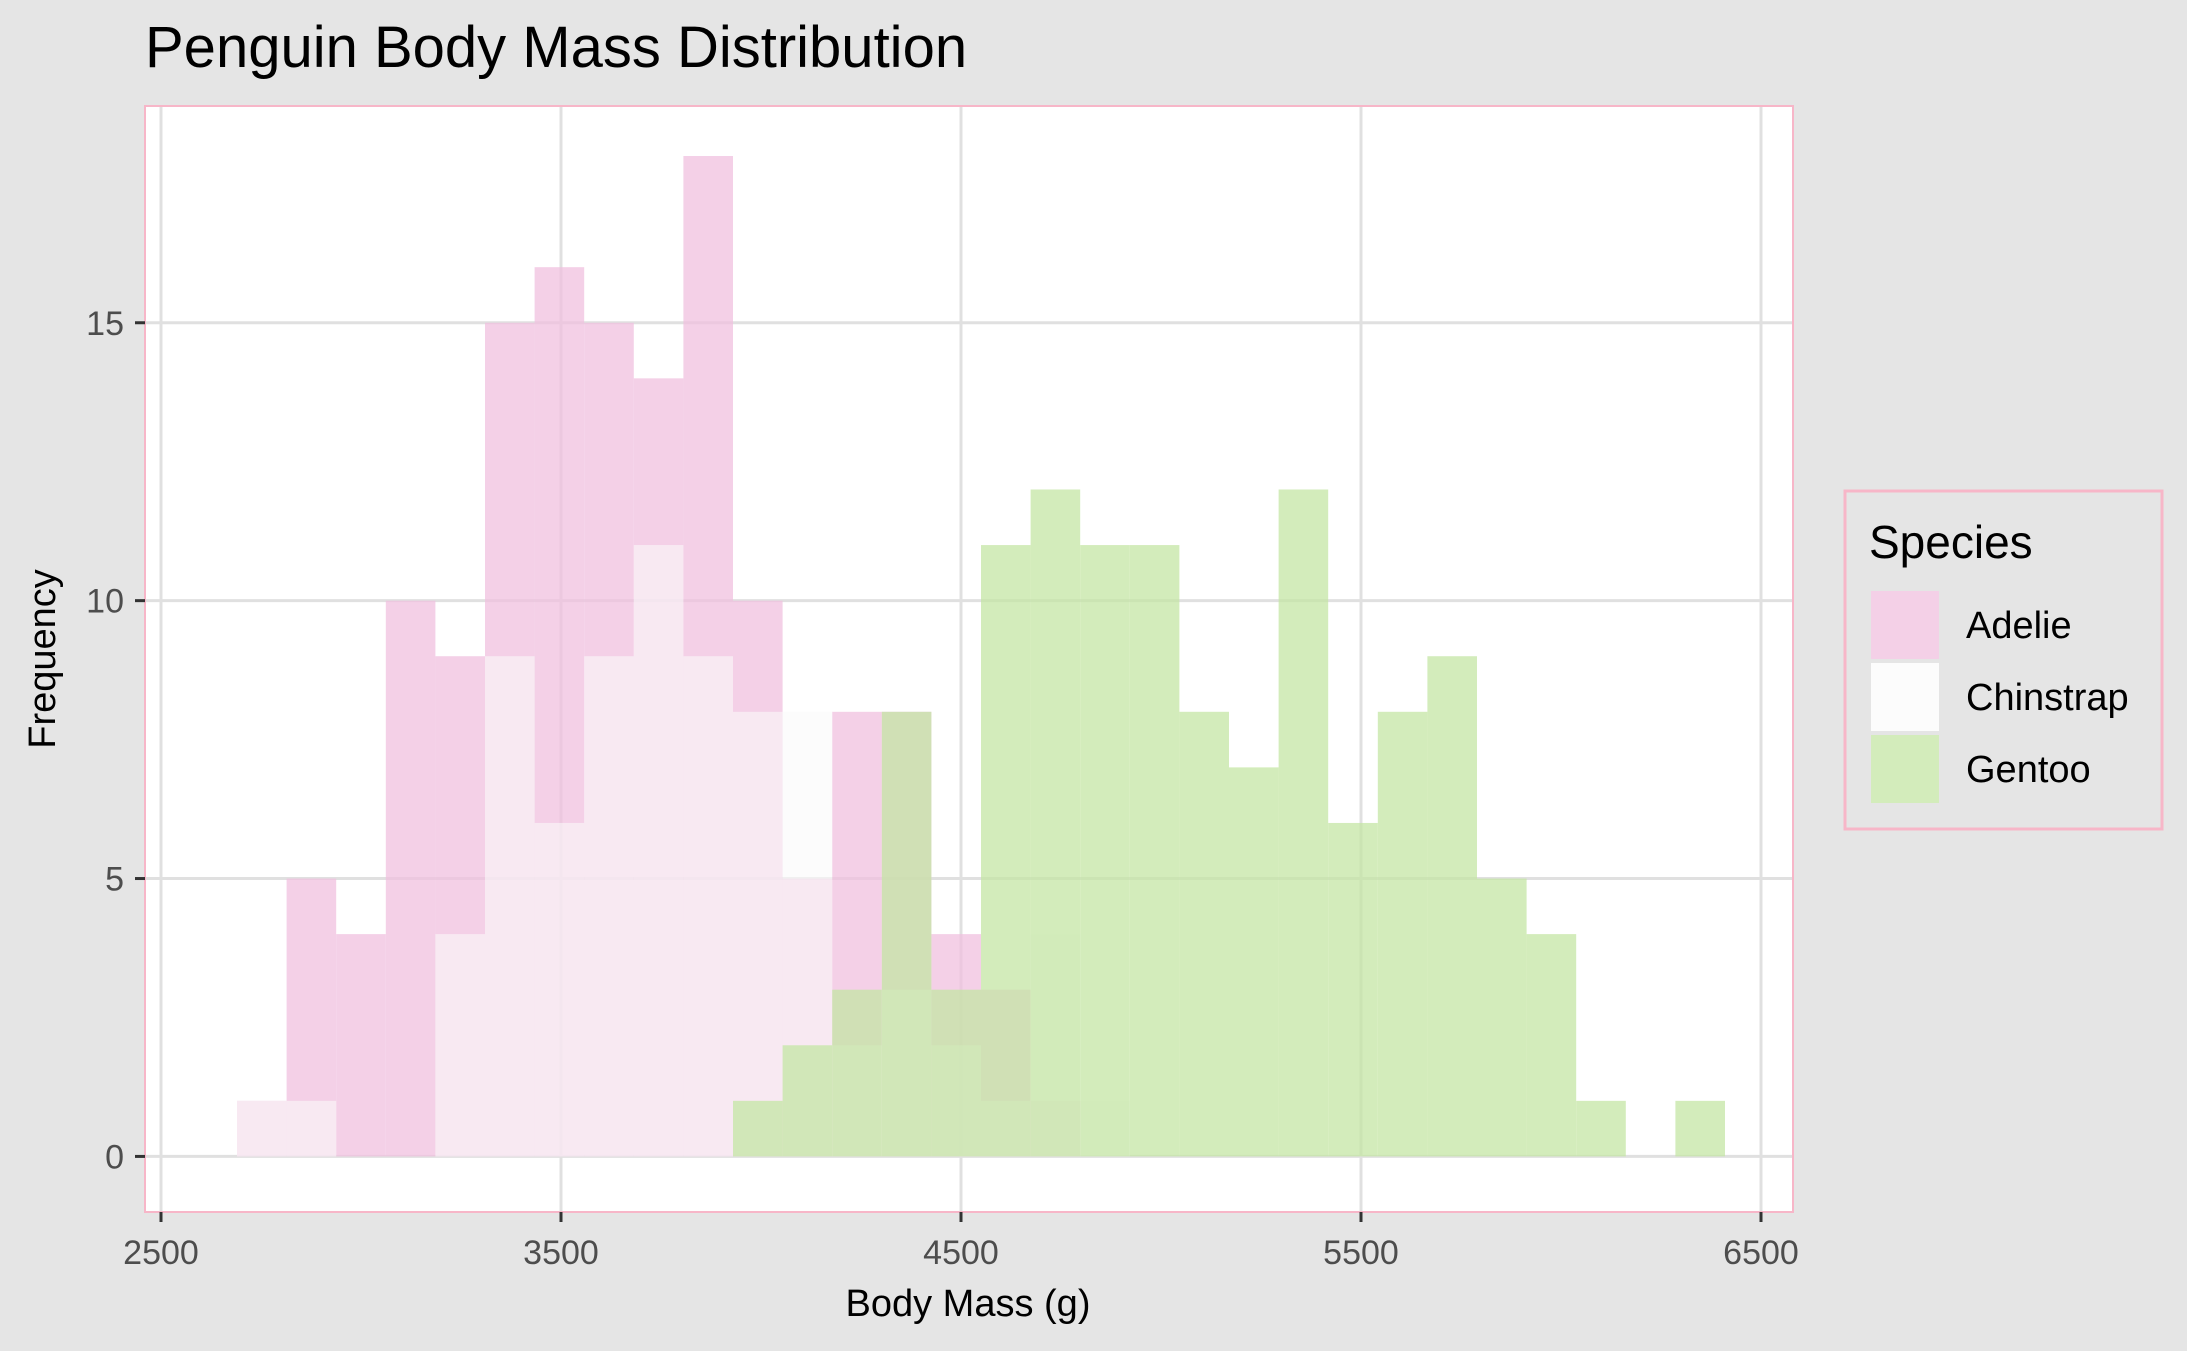 This screenshot has width=2187, height=1351. I want to click on x-tick-label: 6500, so click(1761, 1253).